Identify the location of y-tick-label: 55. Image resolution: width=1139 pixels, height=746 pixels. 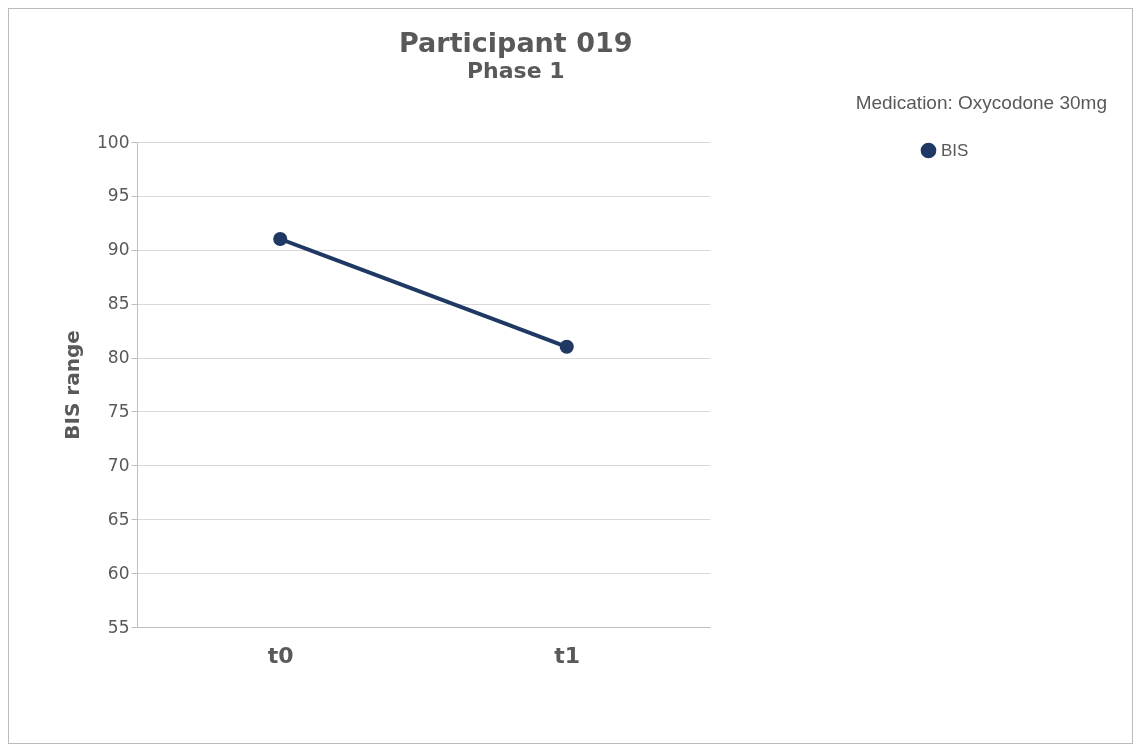
(118, 626).